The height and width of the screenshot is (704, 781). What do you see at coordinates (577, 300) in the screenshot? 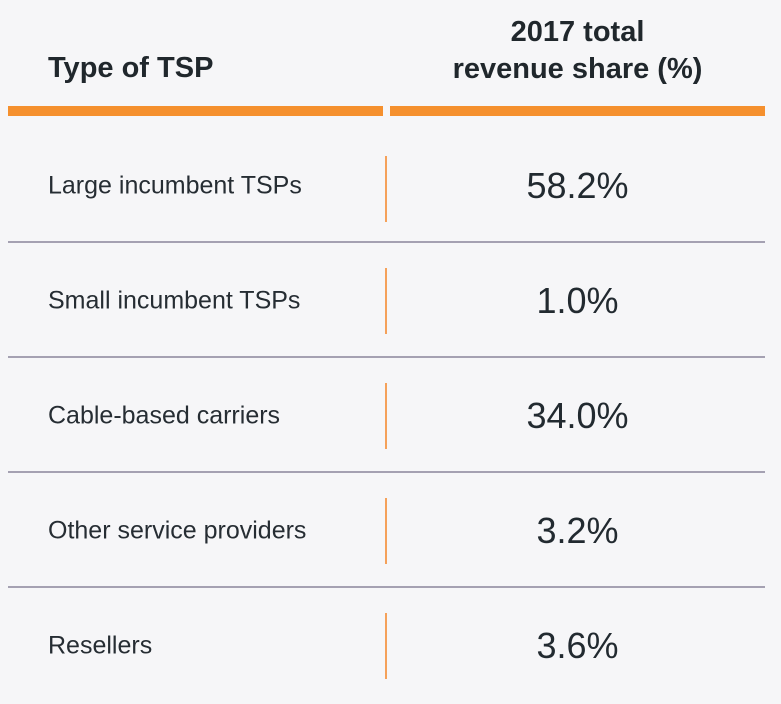
I see `row-value: 1.0%` at bounding box center [577, 300].